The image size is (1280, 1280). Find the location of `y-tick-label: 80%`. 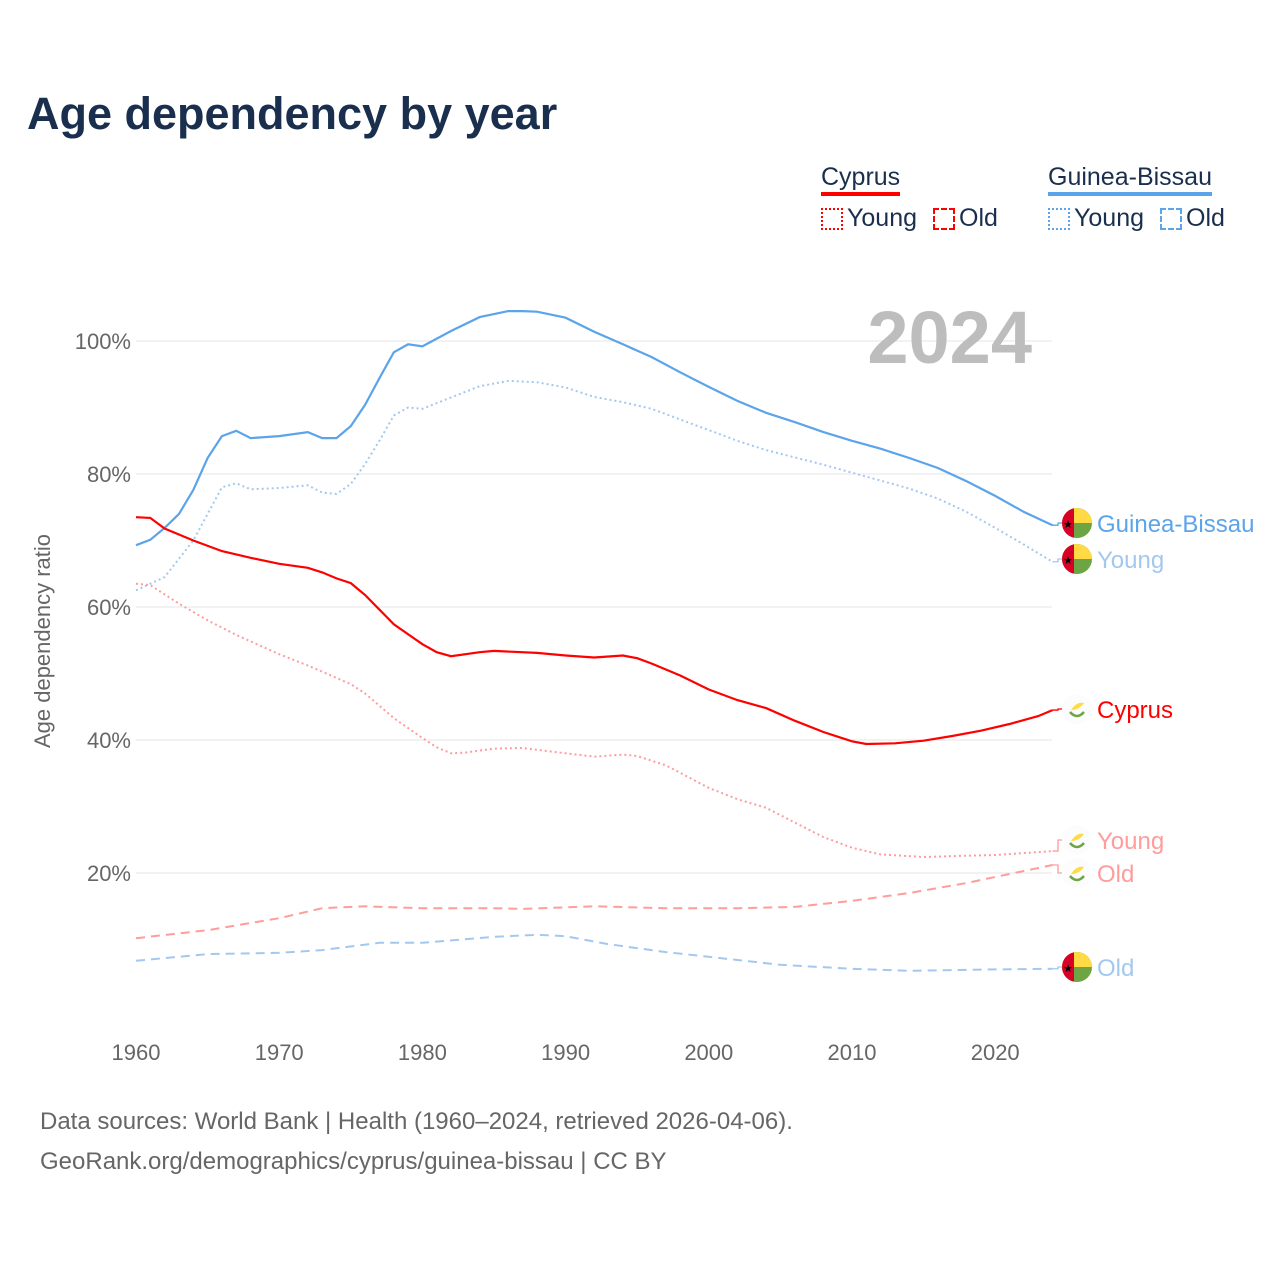

y-tick-label: 80% is located at coordinates (109, 474).